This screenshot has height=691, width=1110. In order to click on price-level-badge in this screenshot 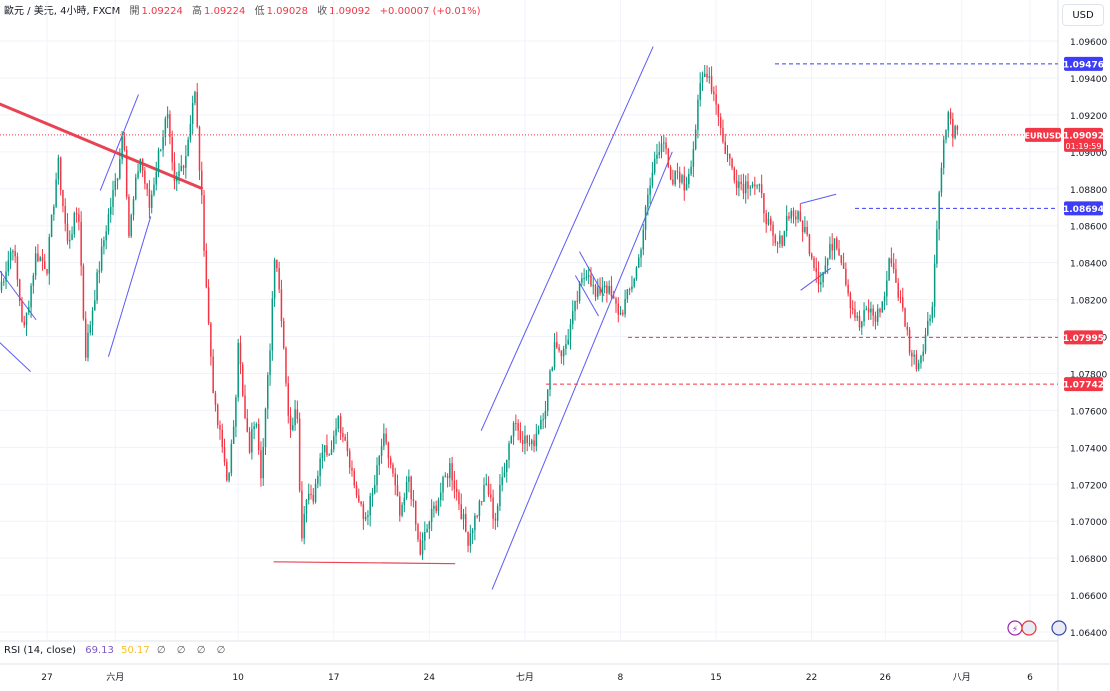, I will do `click(1083, 63)`.